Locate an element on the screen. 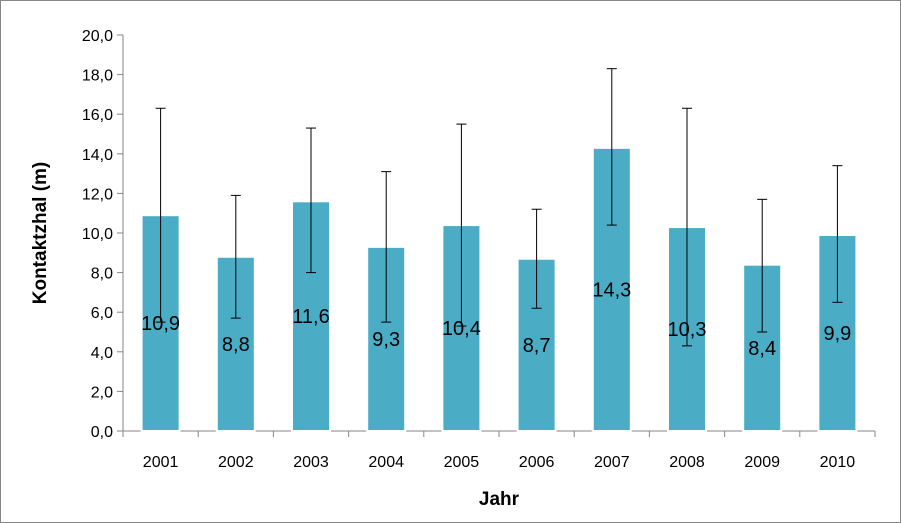 The image size is (901, 523). x-tick-label: 2002 is located at coordinates (236, 462).